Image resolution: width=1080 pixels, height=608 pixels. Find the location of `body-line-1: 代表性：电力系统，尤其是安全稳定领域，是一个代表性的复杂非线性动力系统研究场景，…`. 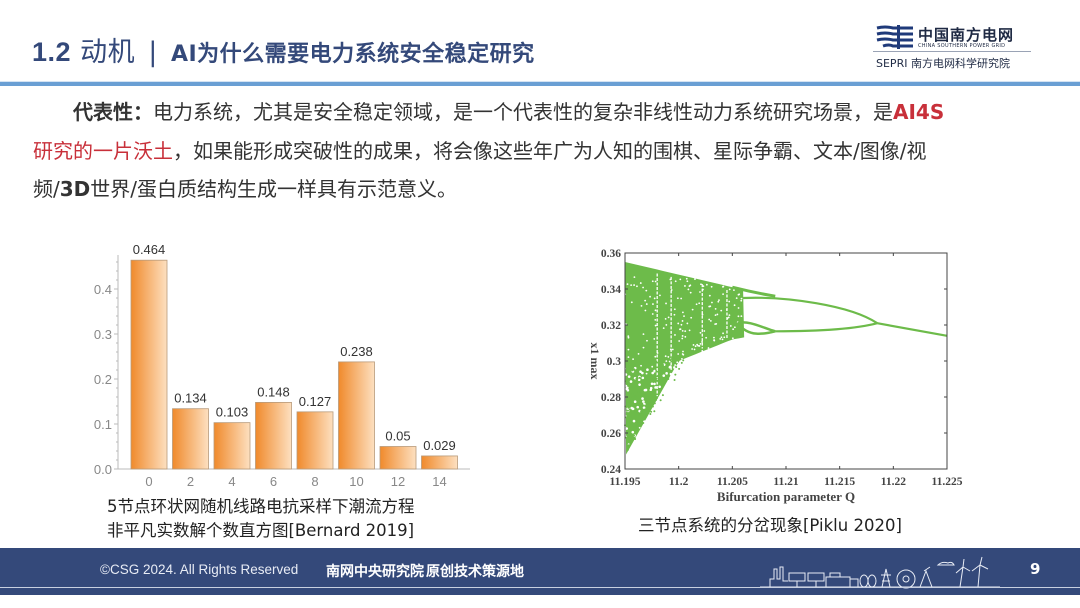

body-line-1: 代表性：电力系统，尤其是安全稳定领域，是一个代表性的复杂非线性动力系统研究场景，… is located at coordinates (576, 112).